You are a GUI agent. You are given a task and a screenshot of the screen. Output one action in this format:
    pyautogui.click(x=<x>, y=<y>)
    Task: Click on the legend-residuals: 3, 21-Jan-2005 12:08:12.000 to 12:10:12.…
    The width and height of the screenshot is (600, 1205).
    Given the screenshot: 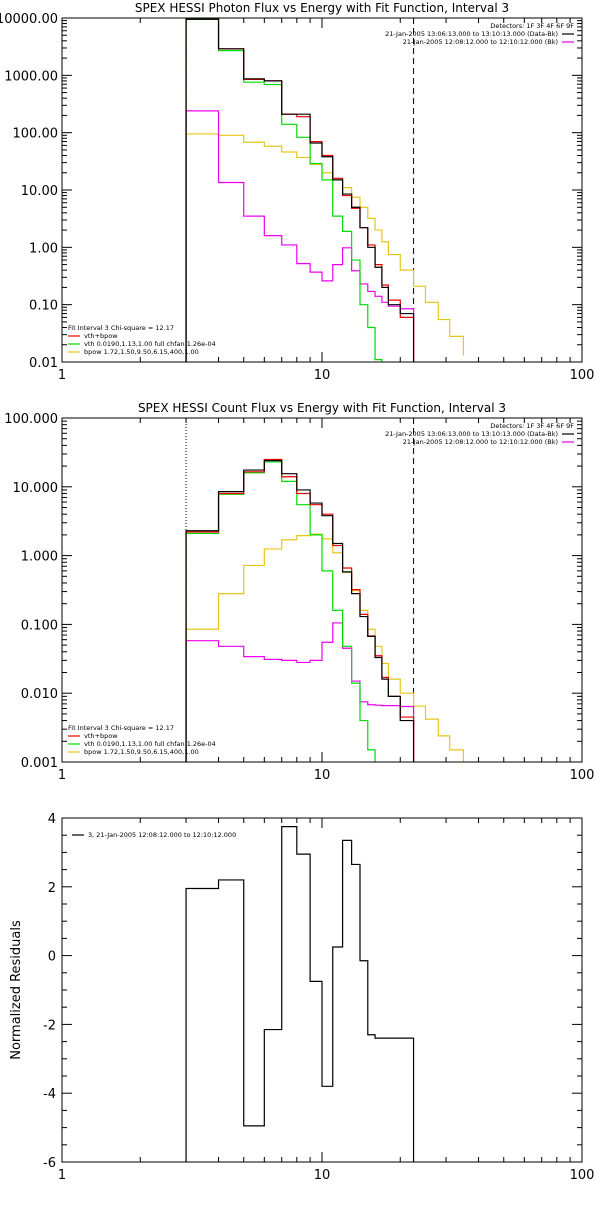 What is the action you would take?
    pyautogui.click(x=154, y=835)
    